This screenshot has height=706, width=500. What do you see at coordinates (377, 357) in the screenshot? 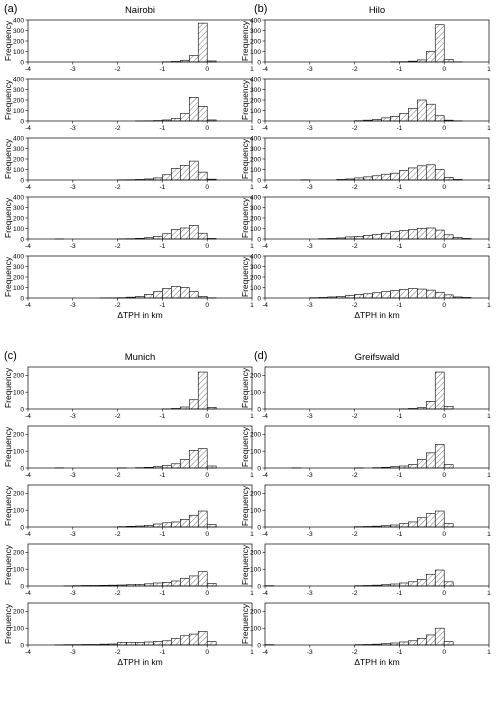
I see `panel-title: Greifswald` at bounding box center [377, 357].